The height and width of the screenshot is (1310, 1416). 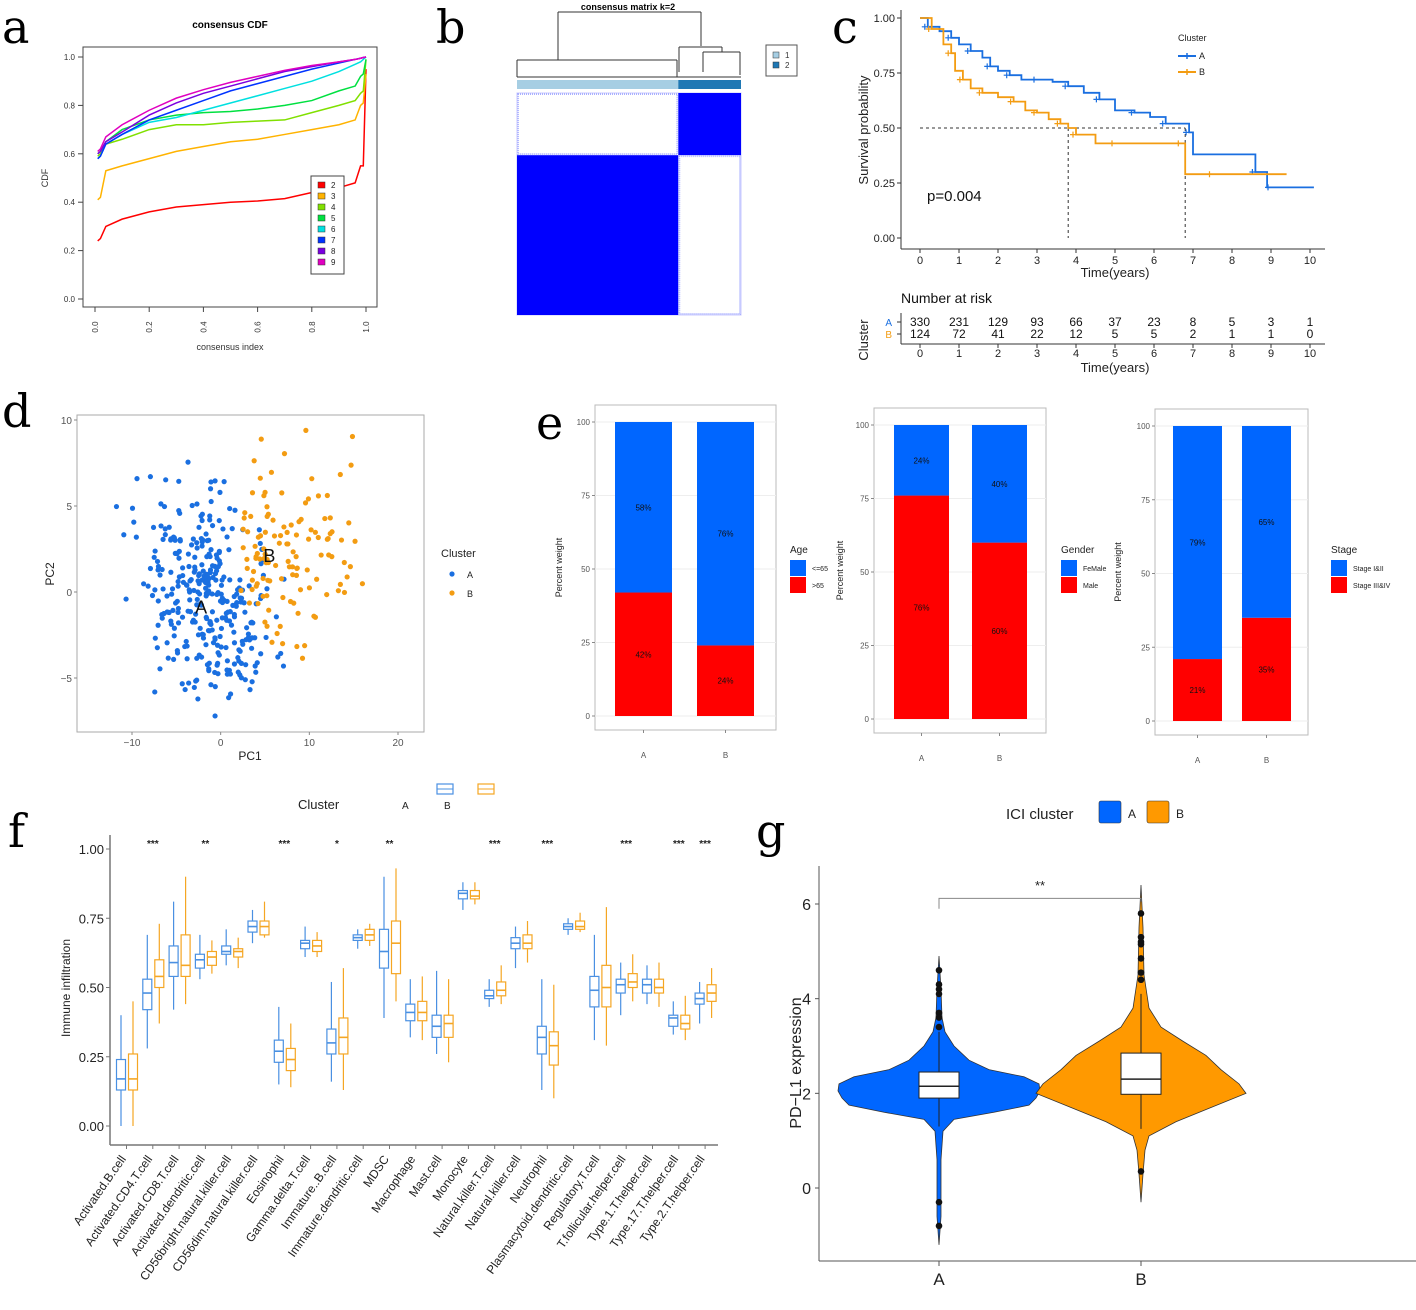 What do you see at coordinates (70, 154) in the screenshot?
I see `y-tick-label: 0.6` at bounding box center [70, 154].